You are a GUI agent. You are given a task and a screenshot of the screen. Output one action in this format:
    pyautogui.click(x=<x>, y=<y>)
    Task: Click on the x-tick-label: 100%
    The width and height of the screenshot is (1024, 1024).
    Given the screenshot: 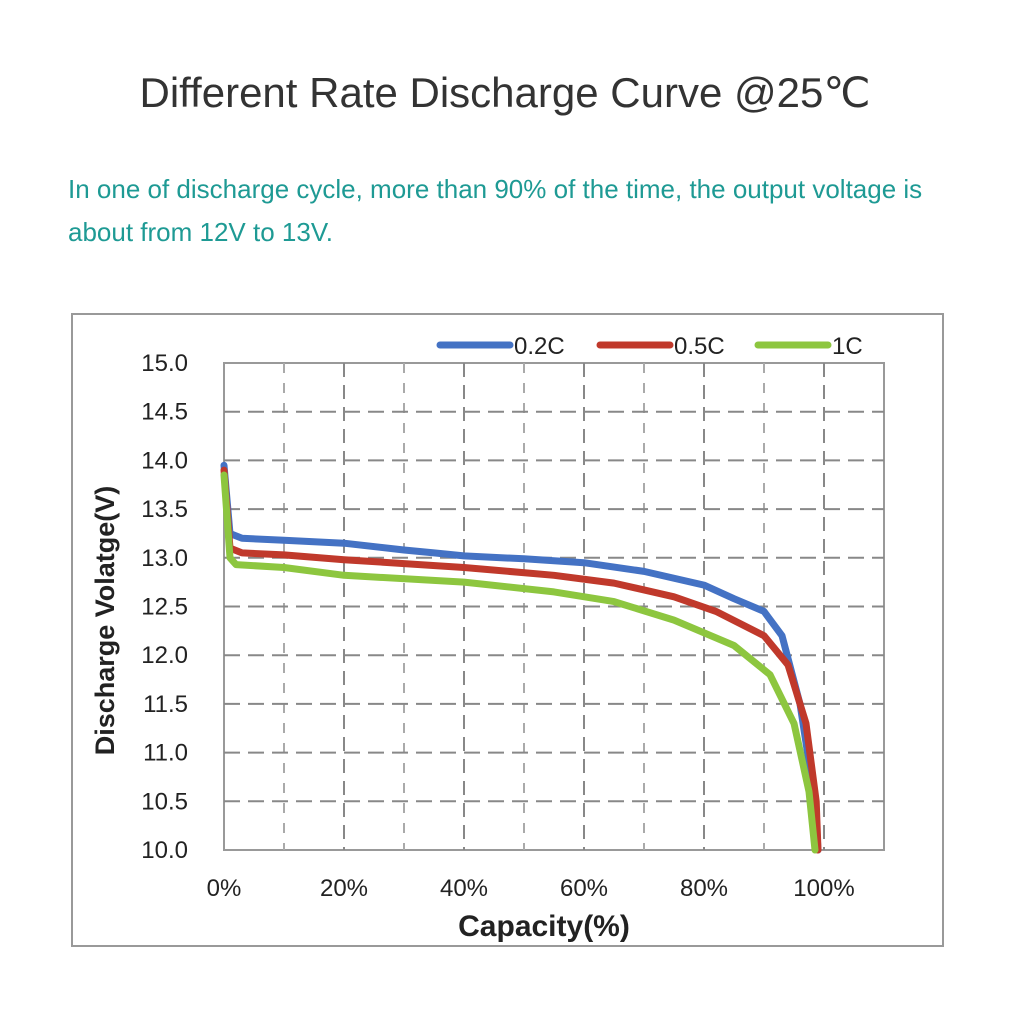 What is the action you would take?
    pyautogui.click(x=823, y=888)
    